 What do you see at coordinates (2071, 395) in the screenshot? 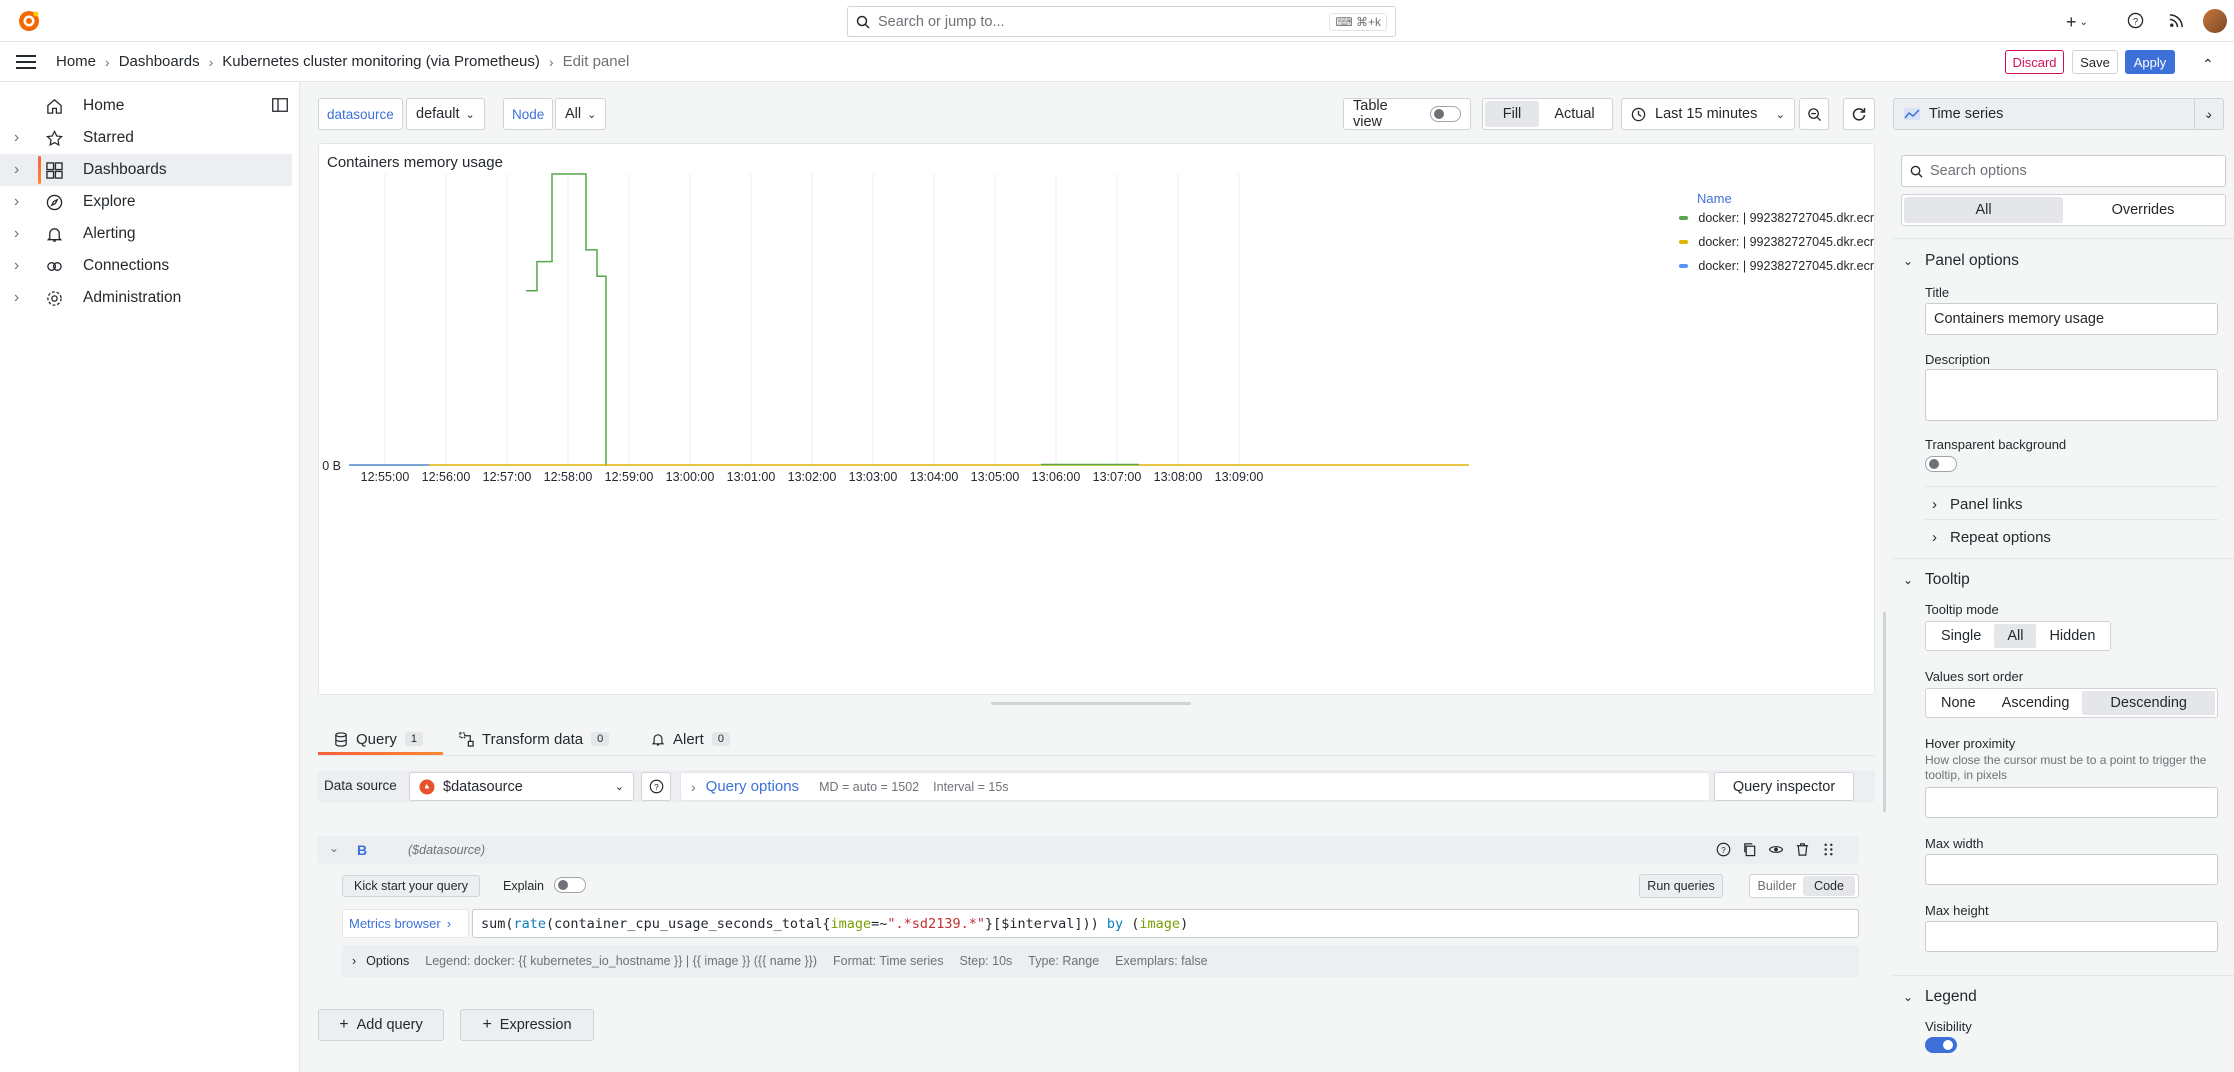
I see `description-textarea` at bounding box center [2071, 395].